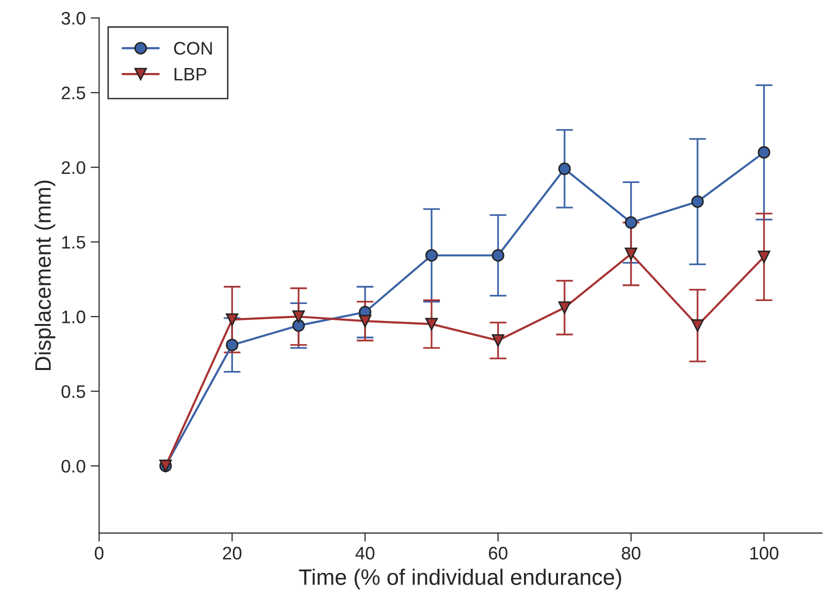 The width and height of the screenshot is (826, 599). What do you see at coordinates (193, 48) in the screenshot?
I see `legend-label: CON` at bounding box center [193, 48].